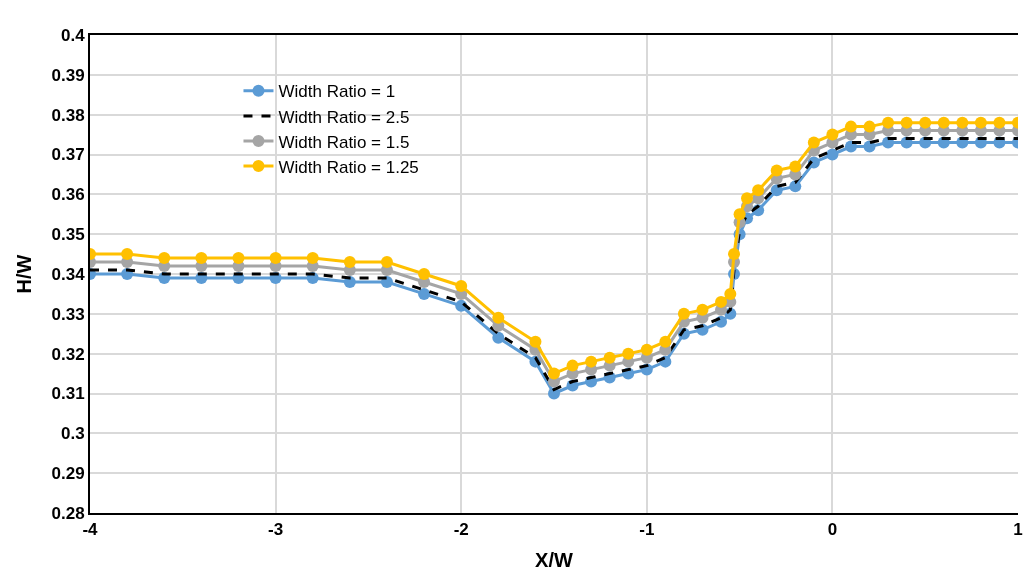  What do you see at coordinates (68, 235) in the screenshot?
I see `y-tick-label: 0.35` at bounding box center [68, 235].